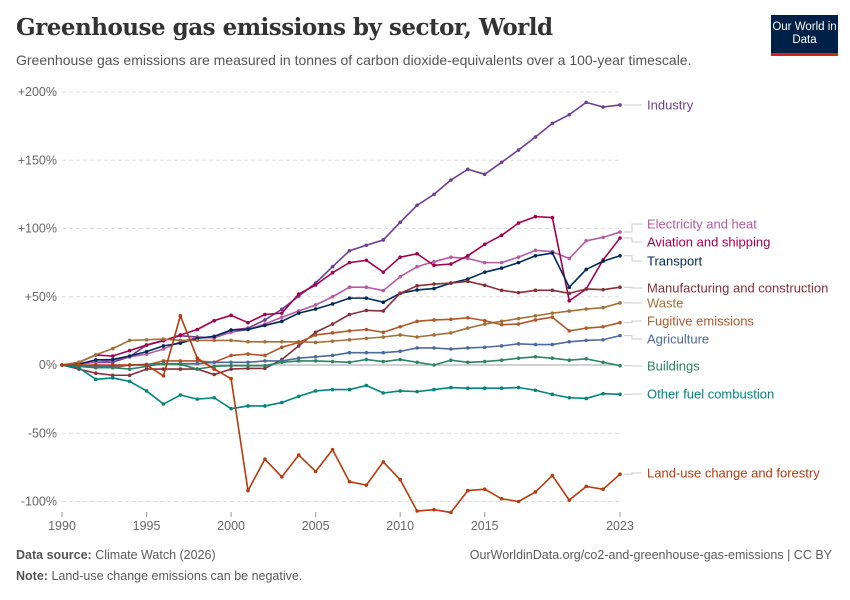 This screenshot has height=600, width=850. What do you see at coordinates (670, 105) in the screenshot?
I see `series-label: Industry` at bounding box center [670, 105].